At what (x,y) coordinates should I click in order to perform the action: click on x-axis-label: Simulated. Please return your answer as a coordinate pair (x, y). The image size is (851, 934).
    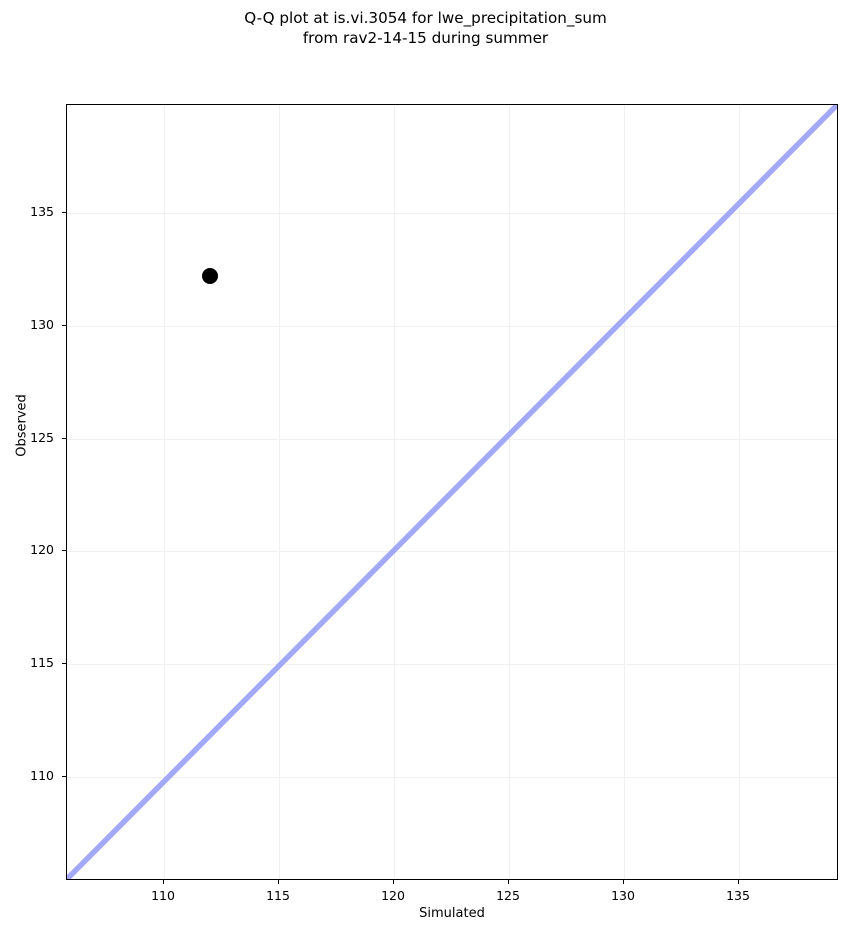
    Looking at the image, I should click on (452, 913).